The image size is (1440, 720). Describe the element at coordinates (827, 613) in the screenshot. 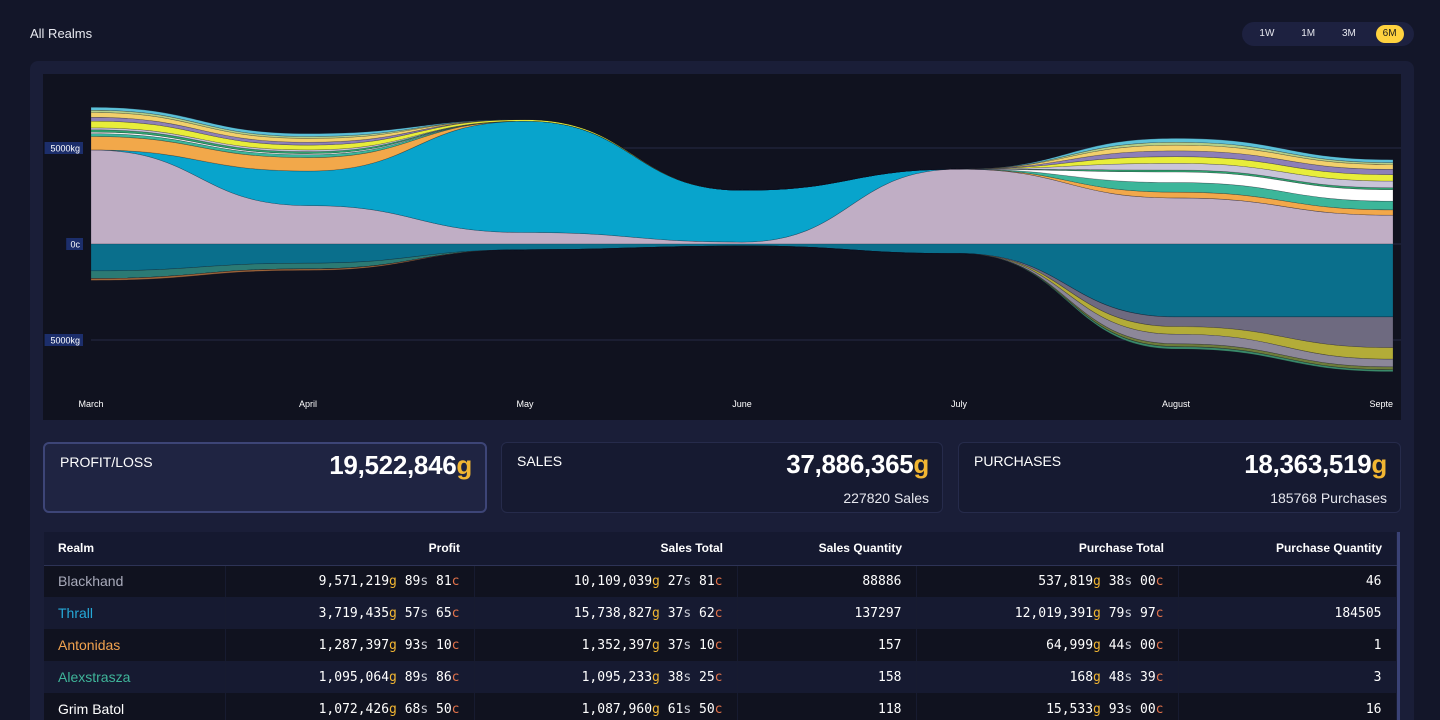

I see `sales-quantity-cell: 137297` at that location.